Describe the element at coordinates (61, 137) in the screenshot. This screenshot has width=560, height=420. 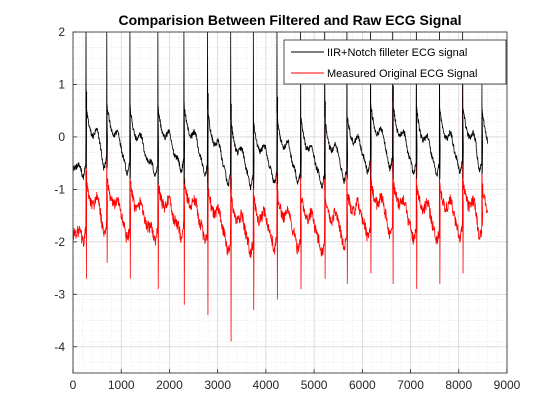
I see `y-tick-label: 0` at that location.